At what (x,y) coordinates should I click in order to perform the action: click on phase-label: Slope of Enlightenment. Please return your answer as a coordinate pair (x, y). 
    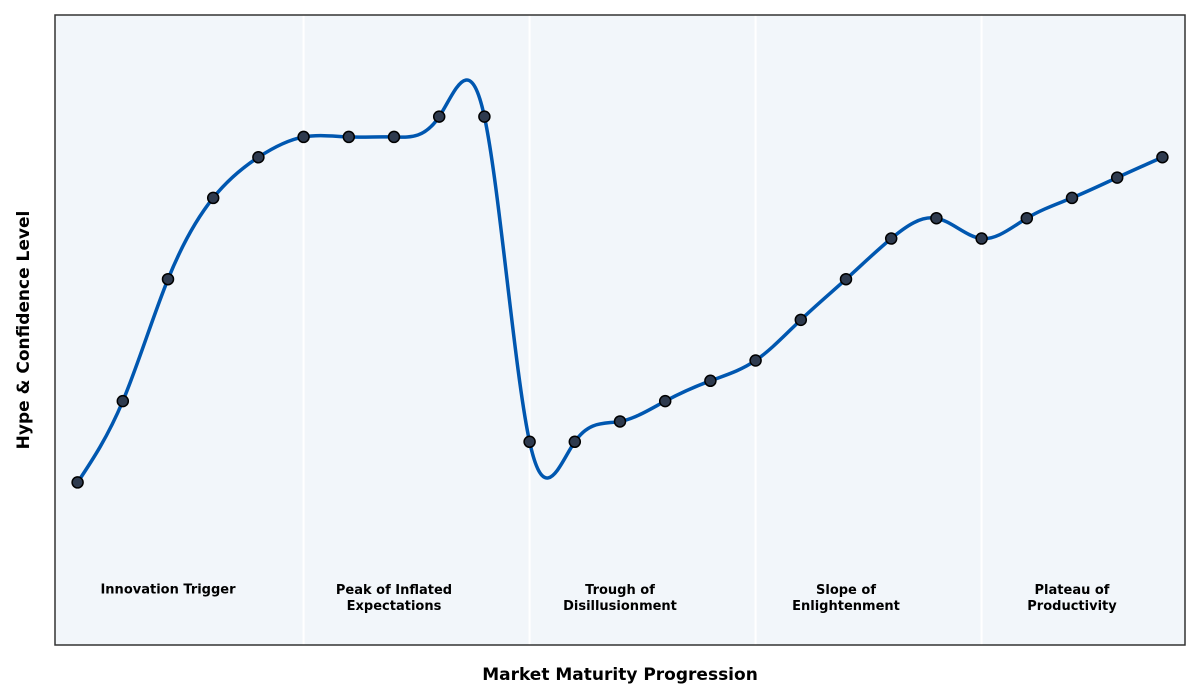
    Looking at the image, I should click on (846, 598).